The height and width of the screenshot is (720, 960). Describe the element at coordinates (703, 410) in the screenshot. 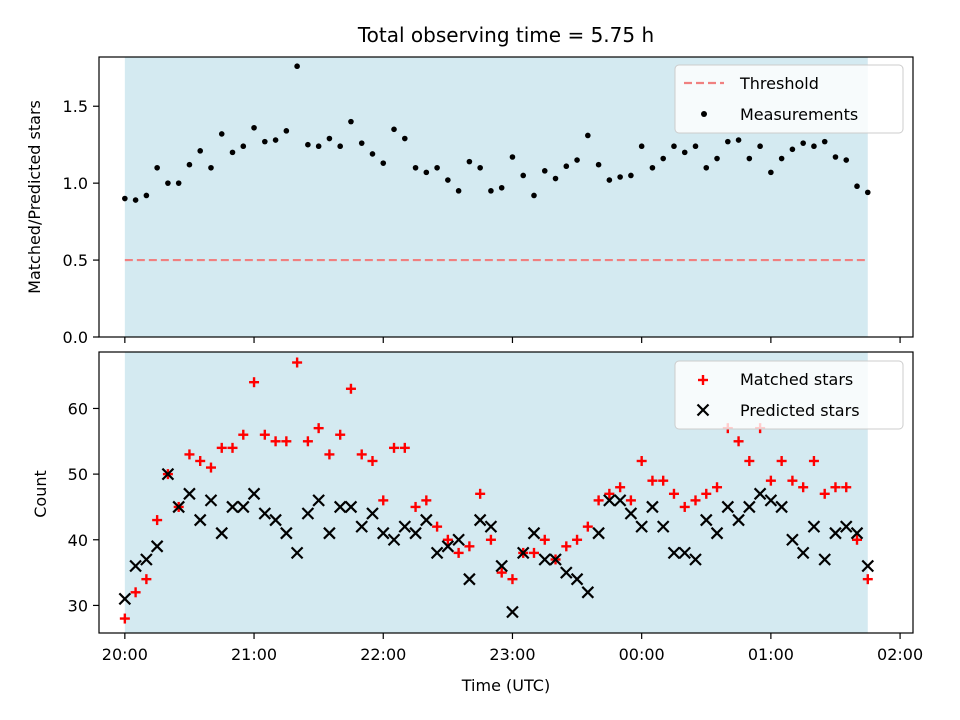

I see `predicted-stars-legend-swatch` at that location.